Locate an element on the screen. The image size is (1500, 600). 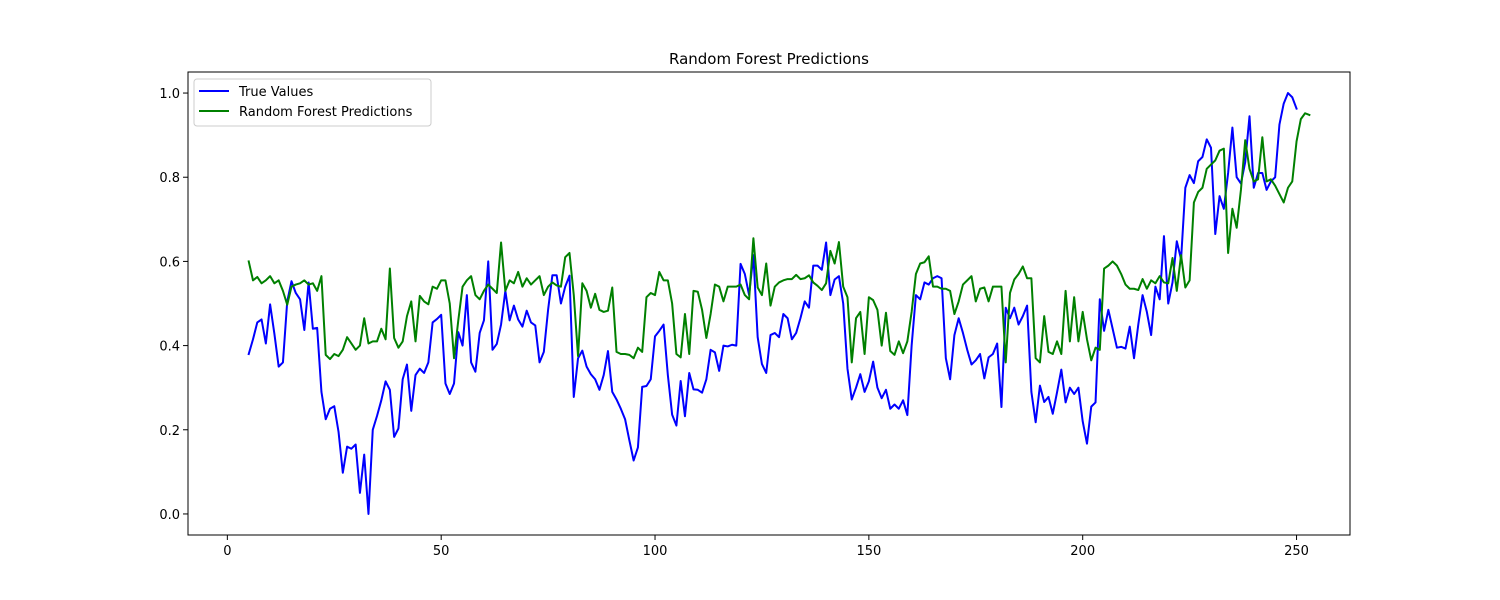
y-tick-label: 0.8 is located at coordinates (169, 178).